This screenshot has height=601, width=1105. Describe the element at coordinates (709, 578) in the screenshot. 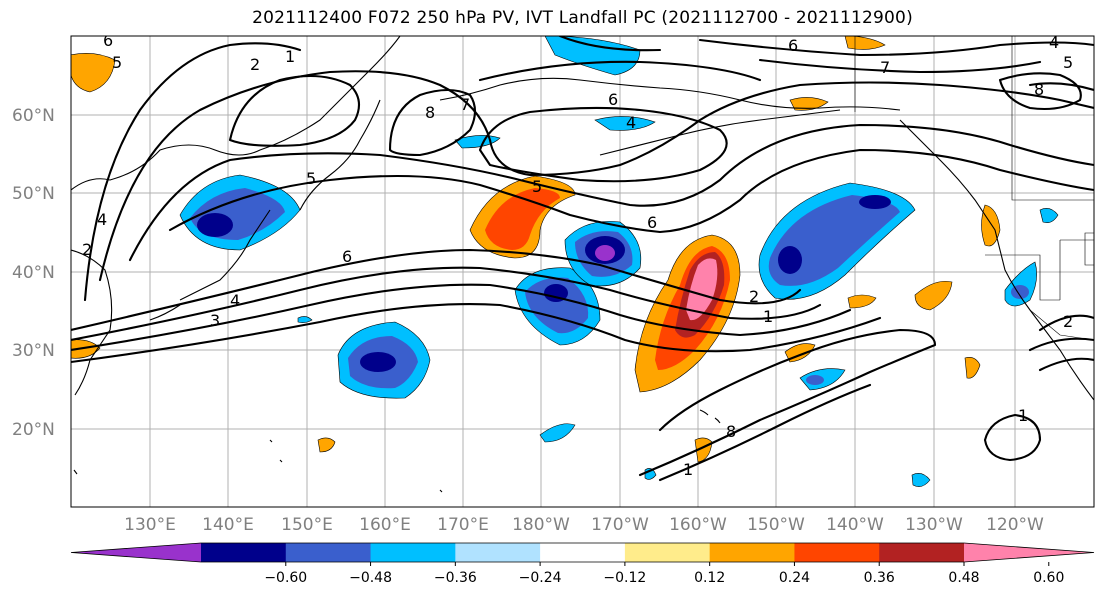

I see `colorbar-tick-label: 0.12` at that location.